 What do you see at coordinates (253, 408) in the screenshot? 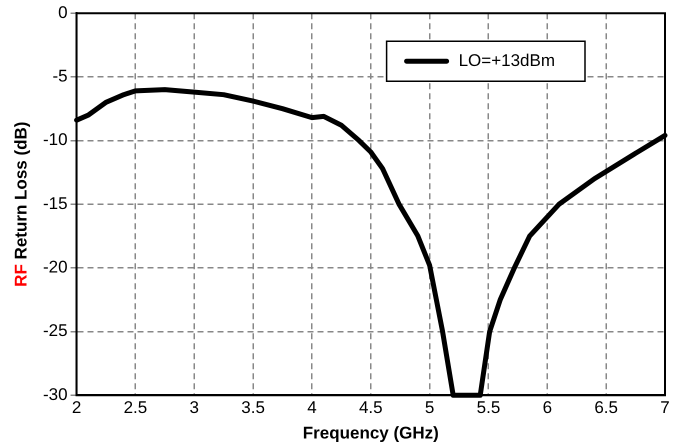
I see `x-tick-label: 3.5` at bounding box center [253, 408].